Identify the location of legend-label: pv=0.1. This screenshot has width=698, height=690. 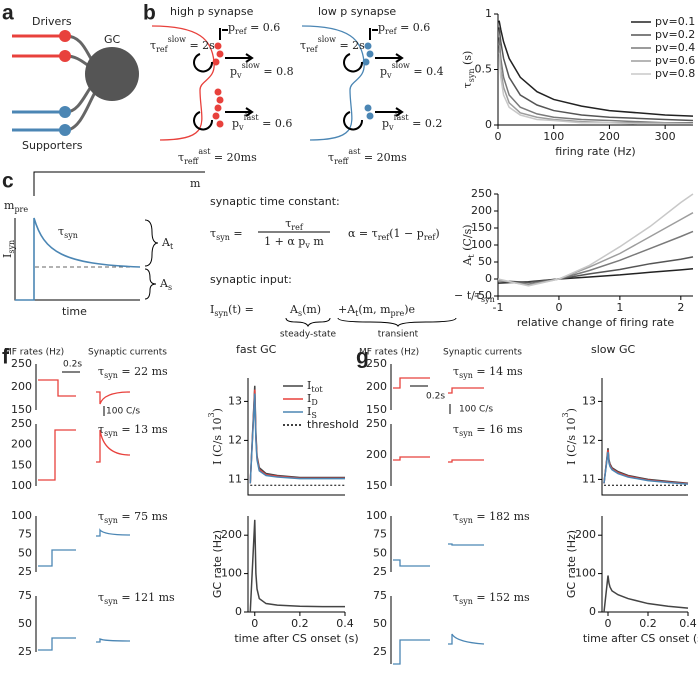
(675, 21).